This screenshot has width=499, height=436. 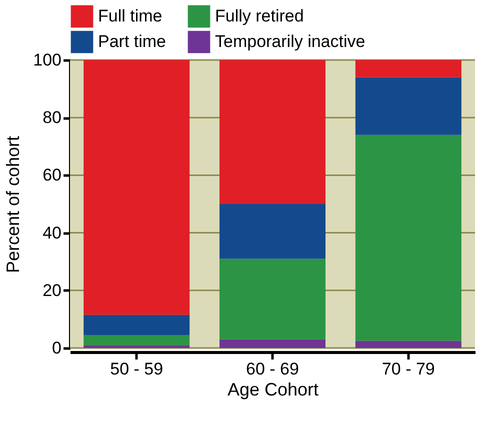 I want to click on legend-label: Temporarily inactive, so click(x=290, y=41).